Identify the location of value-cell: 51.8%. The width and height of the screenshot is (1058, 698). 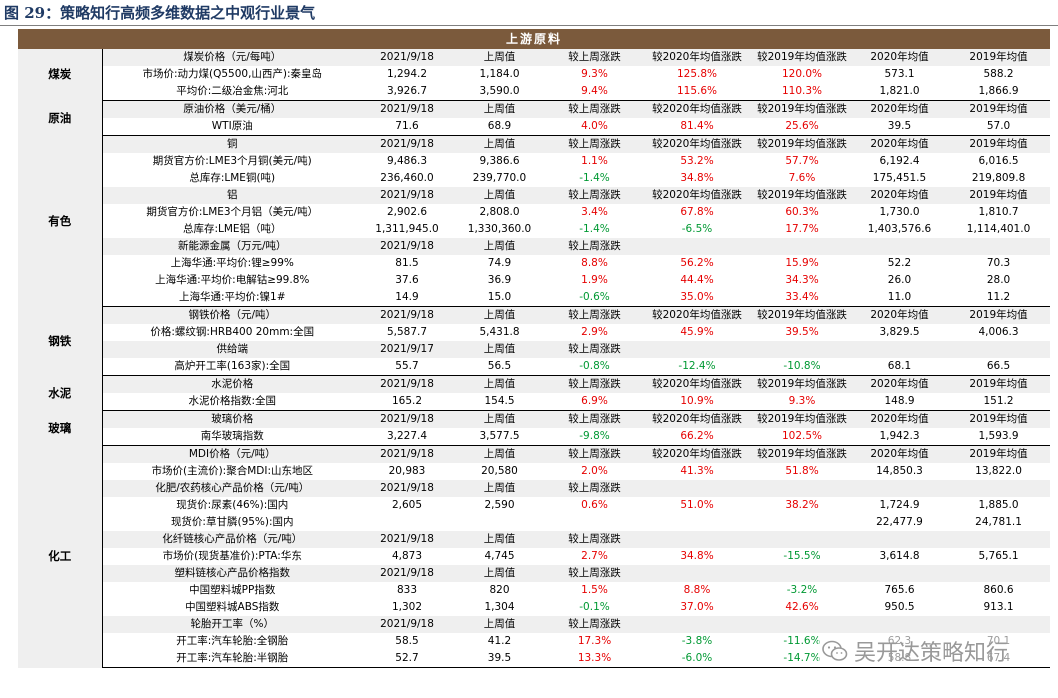
(802, 471).